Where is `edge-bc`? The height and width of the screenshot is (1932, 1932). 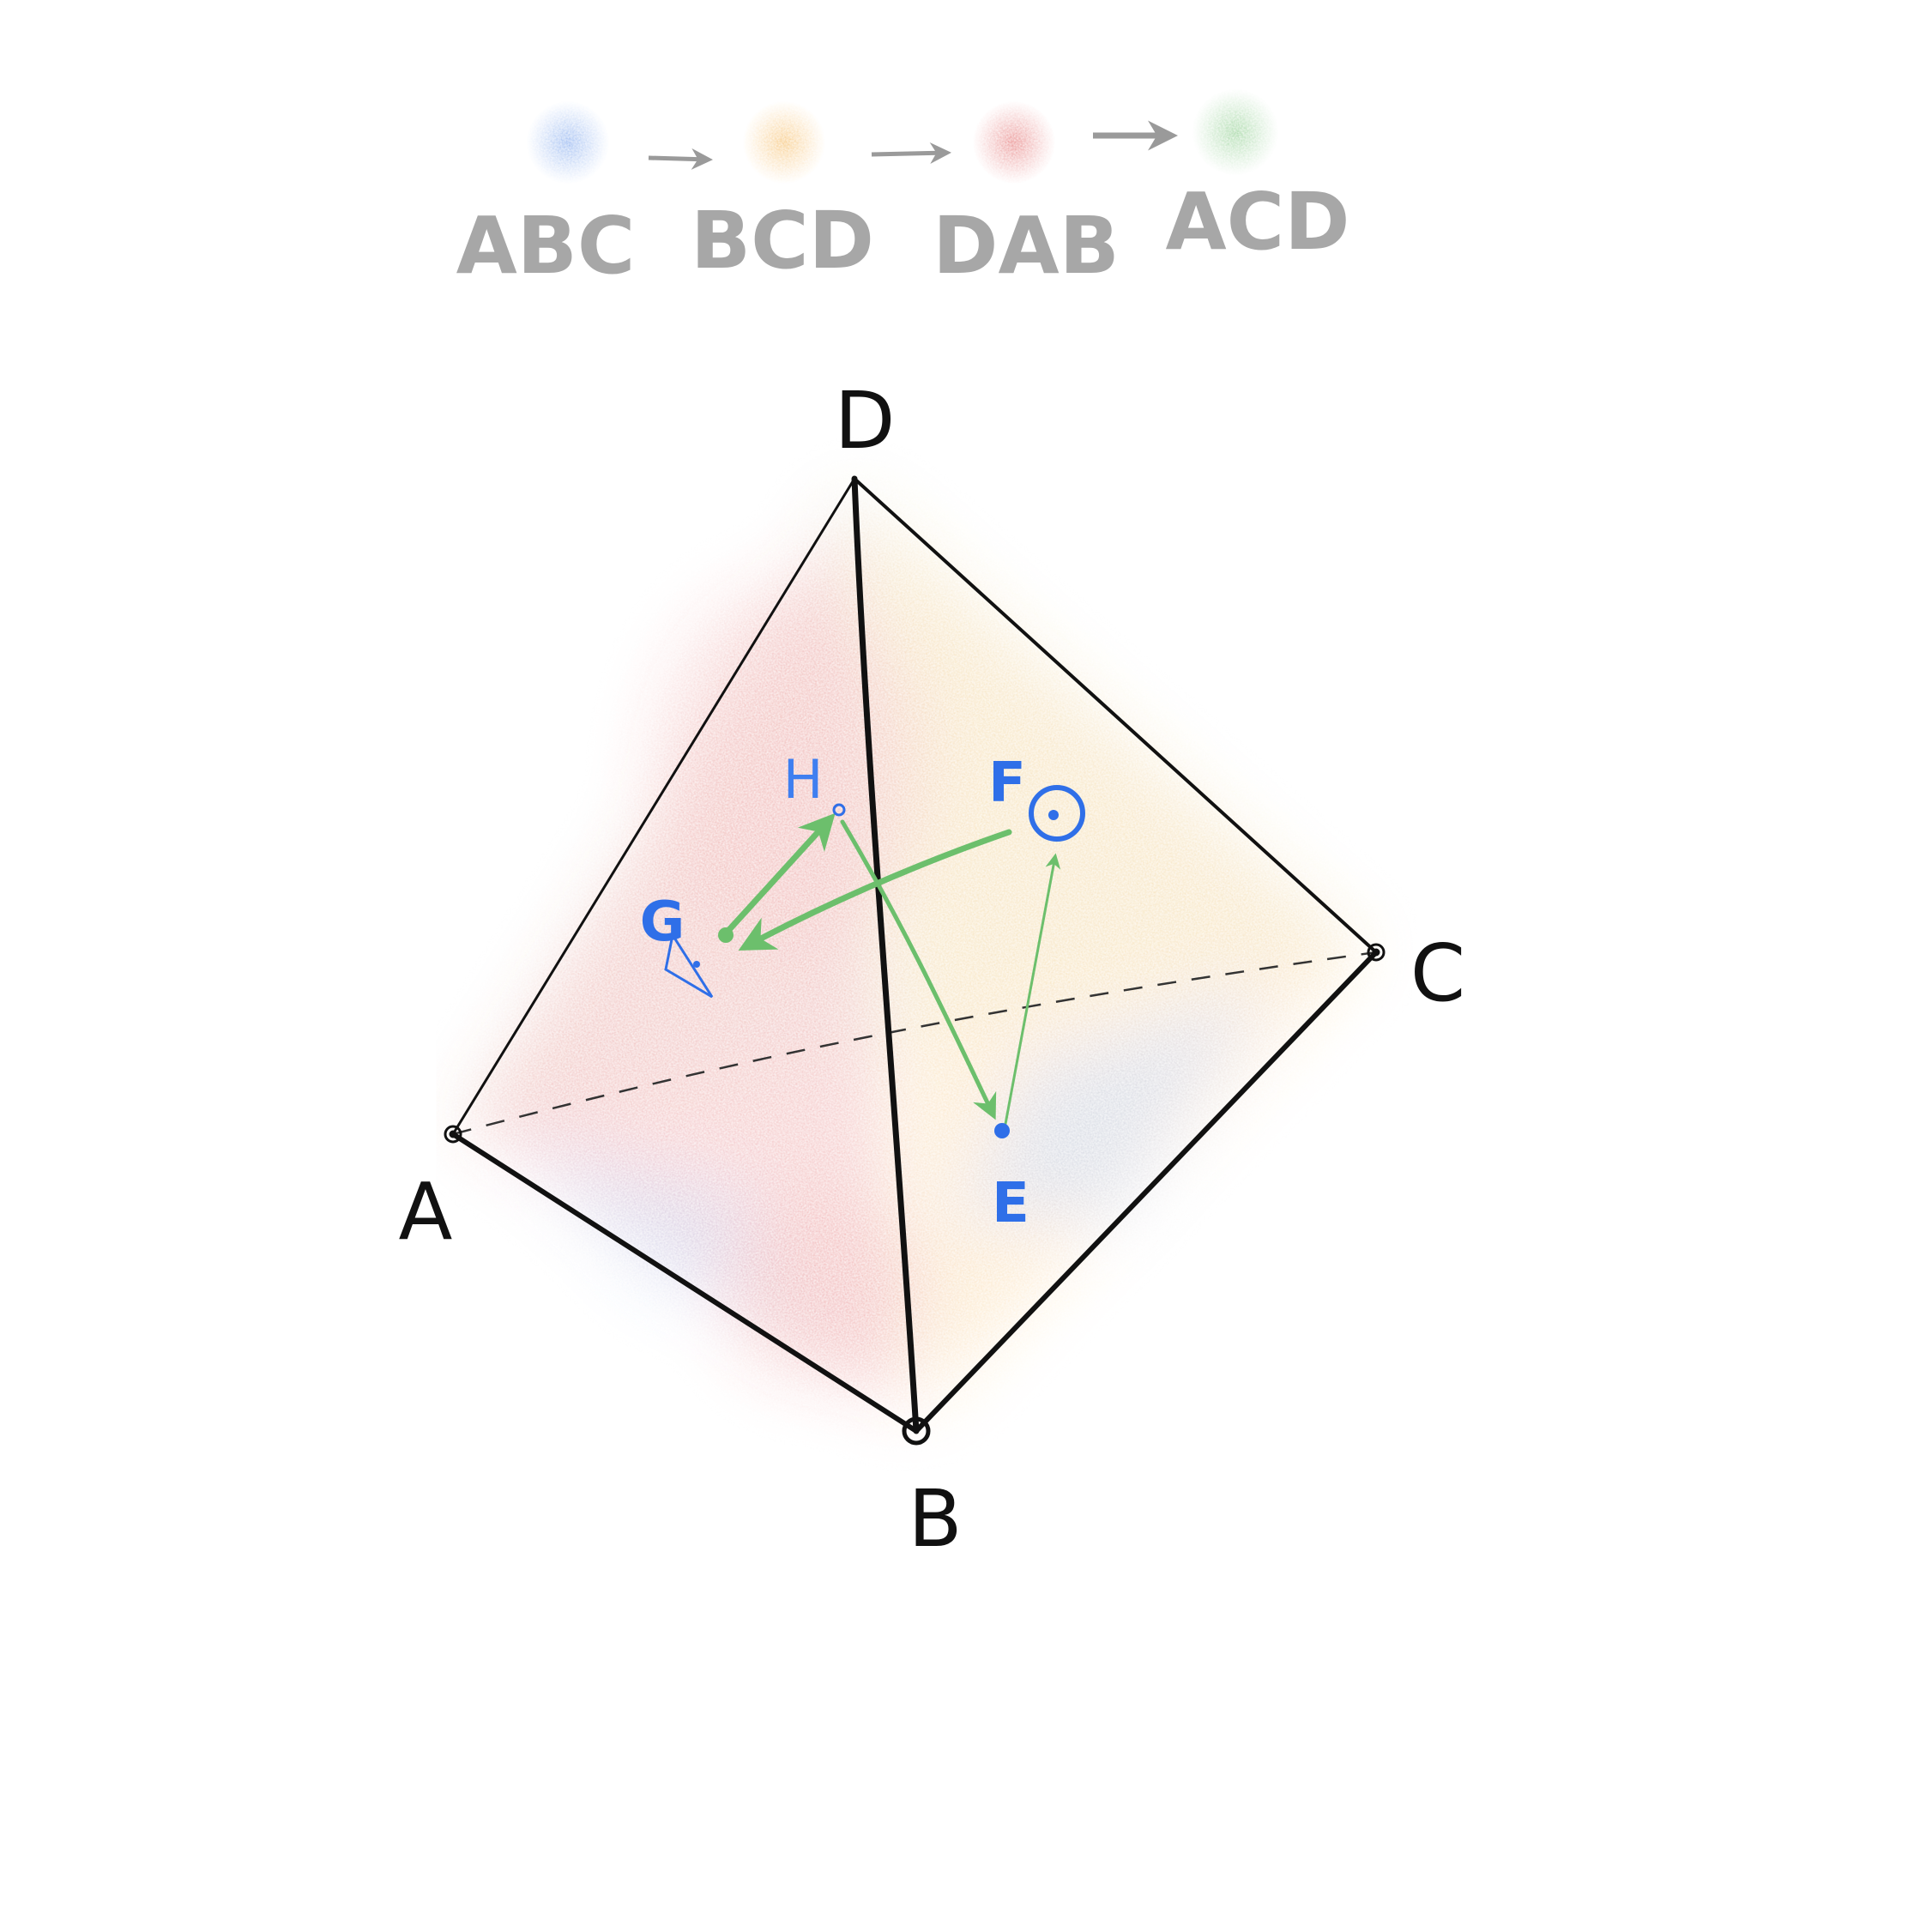
edge-bc is located at coordinates (1146, 1192).